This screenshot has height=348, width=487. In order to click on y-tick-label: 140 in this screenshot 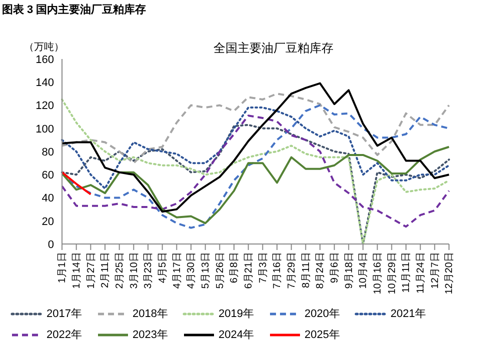, I will do `click(45, 83)`.